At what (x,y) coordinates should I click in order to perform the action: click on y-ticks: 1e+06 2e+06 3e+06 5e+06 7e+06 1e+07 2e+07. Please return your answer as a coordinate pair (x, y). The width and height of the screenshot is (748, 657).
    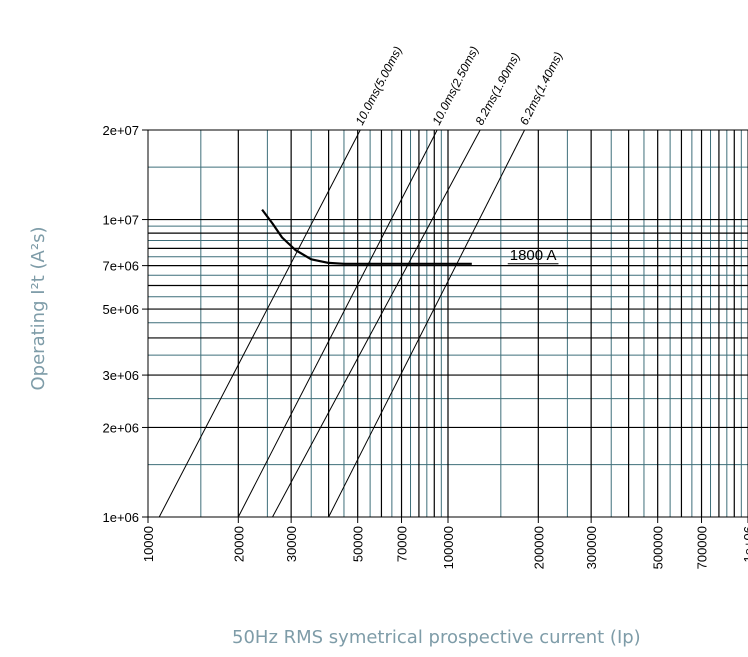
    Looking at the image, I should click on (125, 324).